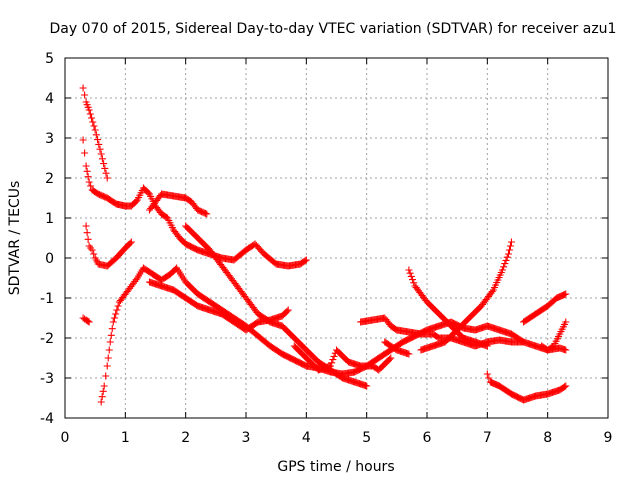 The height and width of the screenshot is (480, 640). I want to click on x-tick-label: 2, so click(185, 438).